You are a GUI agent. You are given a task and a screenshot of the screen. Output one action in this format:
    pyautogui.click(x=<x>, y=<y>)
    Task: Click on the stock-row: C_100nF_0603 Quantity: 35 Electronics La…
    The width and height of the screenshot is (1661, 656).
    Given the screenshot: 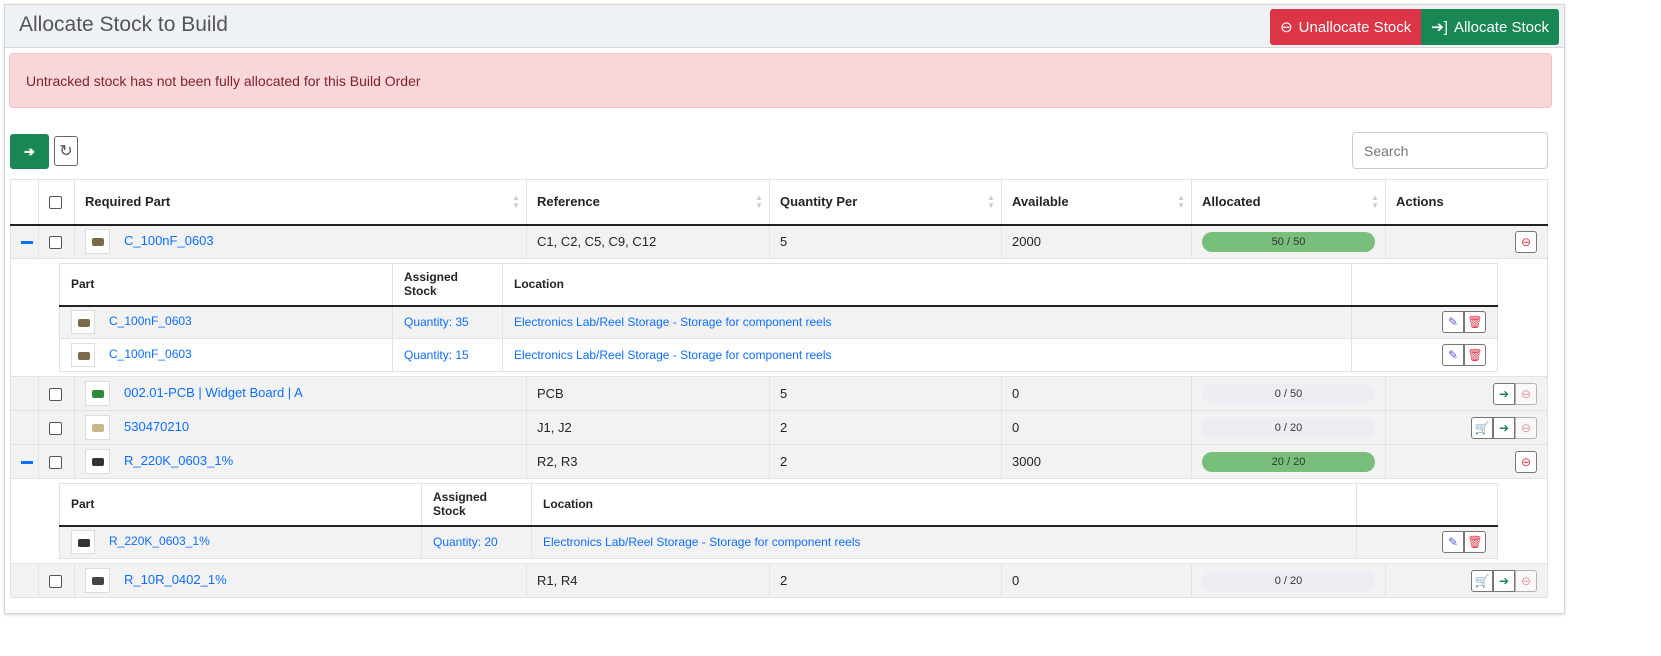 What is the action you would take?
    pyautogui.click(x=778, y=322)
    